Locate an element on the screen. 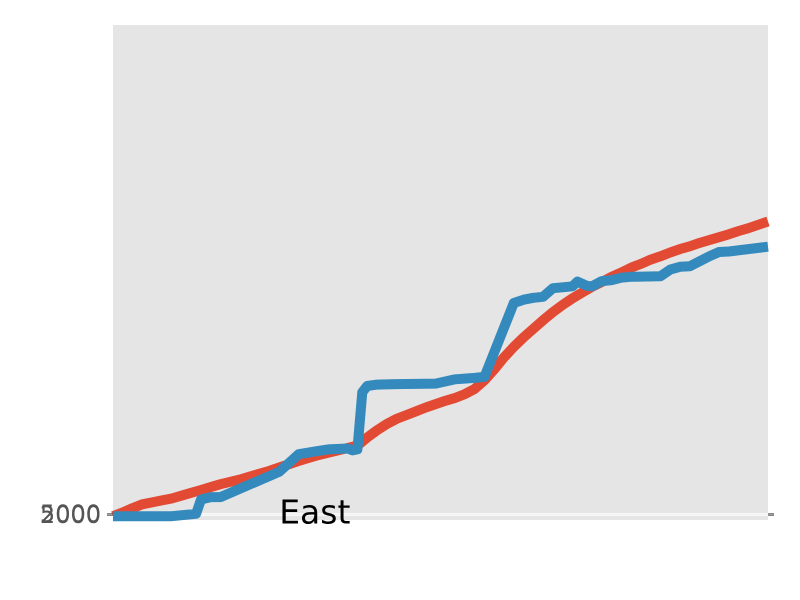 Image resolution: width=800 pixels, height=600 pixels. y-tick-label-5000: 5000 is located at coordinates (70, 514).